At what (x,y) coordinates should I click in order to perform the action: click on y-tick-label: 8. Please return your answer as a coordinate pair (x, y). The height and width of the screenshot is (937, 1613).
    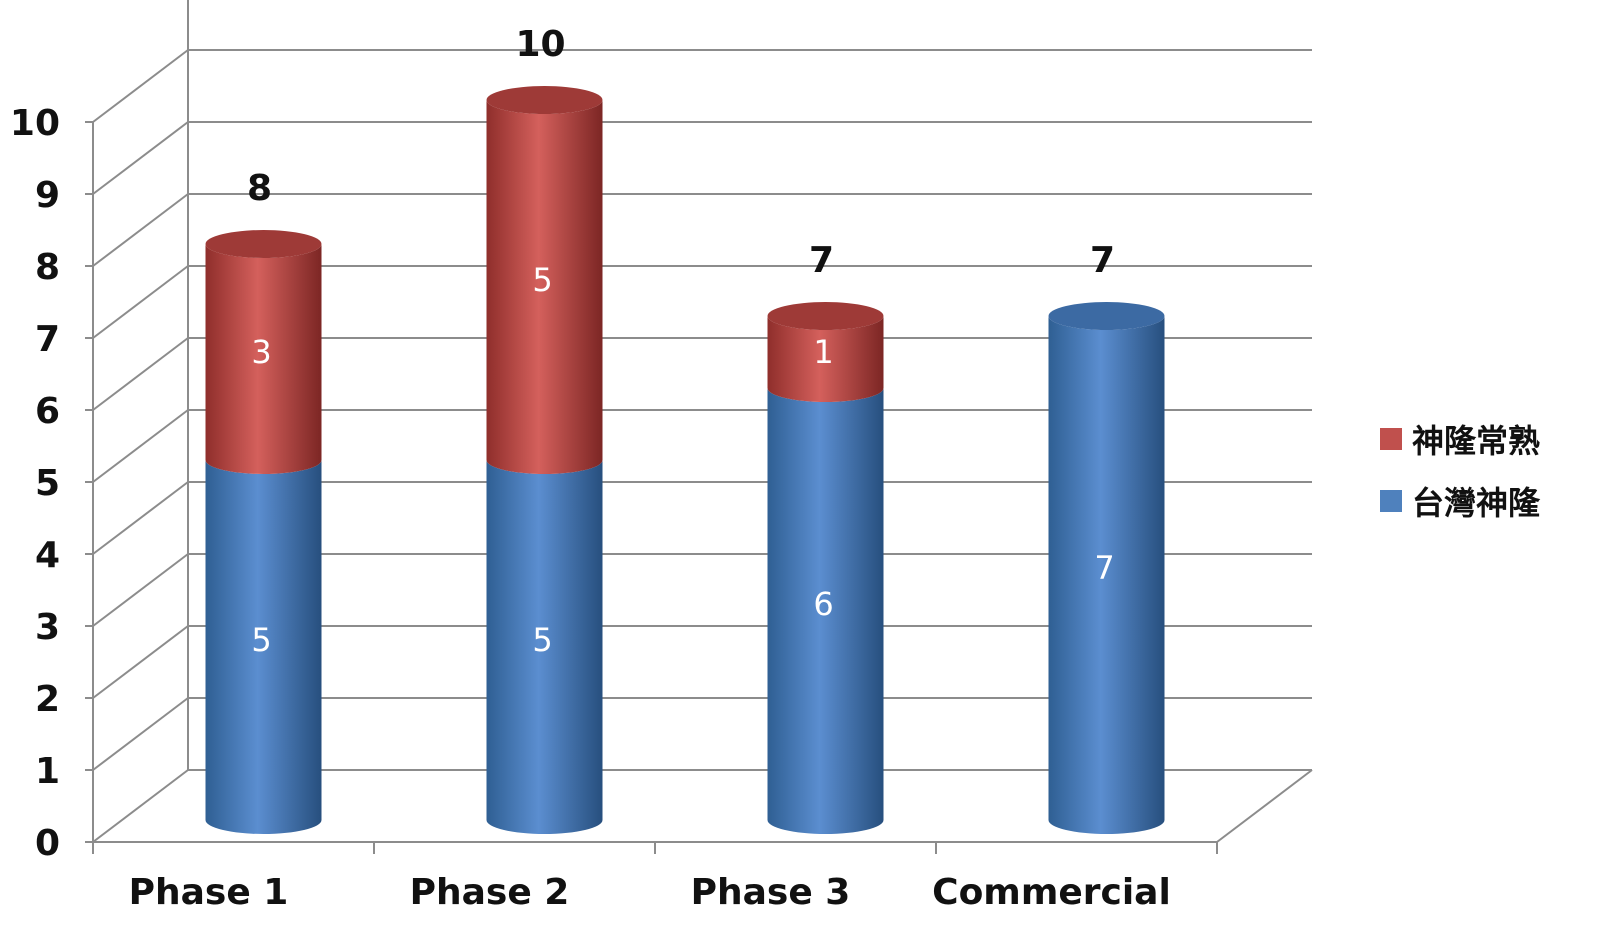
    Looking at the image, I should click on (47, 267).